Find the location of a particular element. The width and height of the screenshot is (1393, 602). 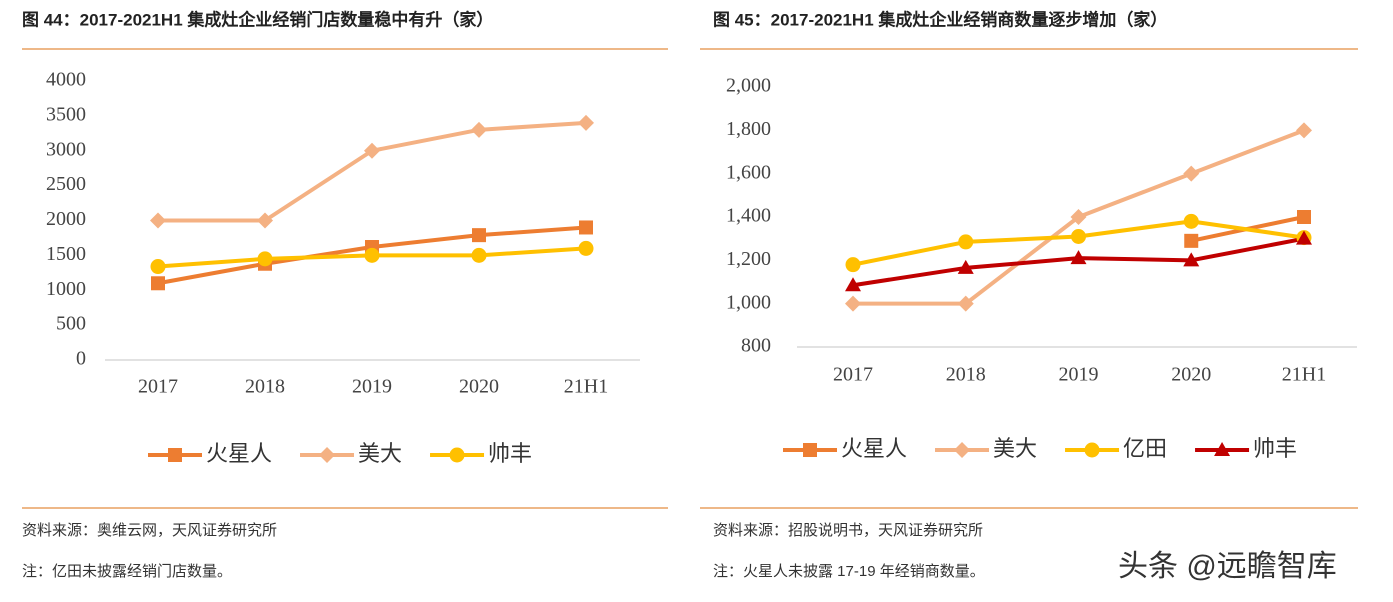

y-tick-label: 1500 is located at coordinates (66, 254).